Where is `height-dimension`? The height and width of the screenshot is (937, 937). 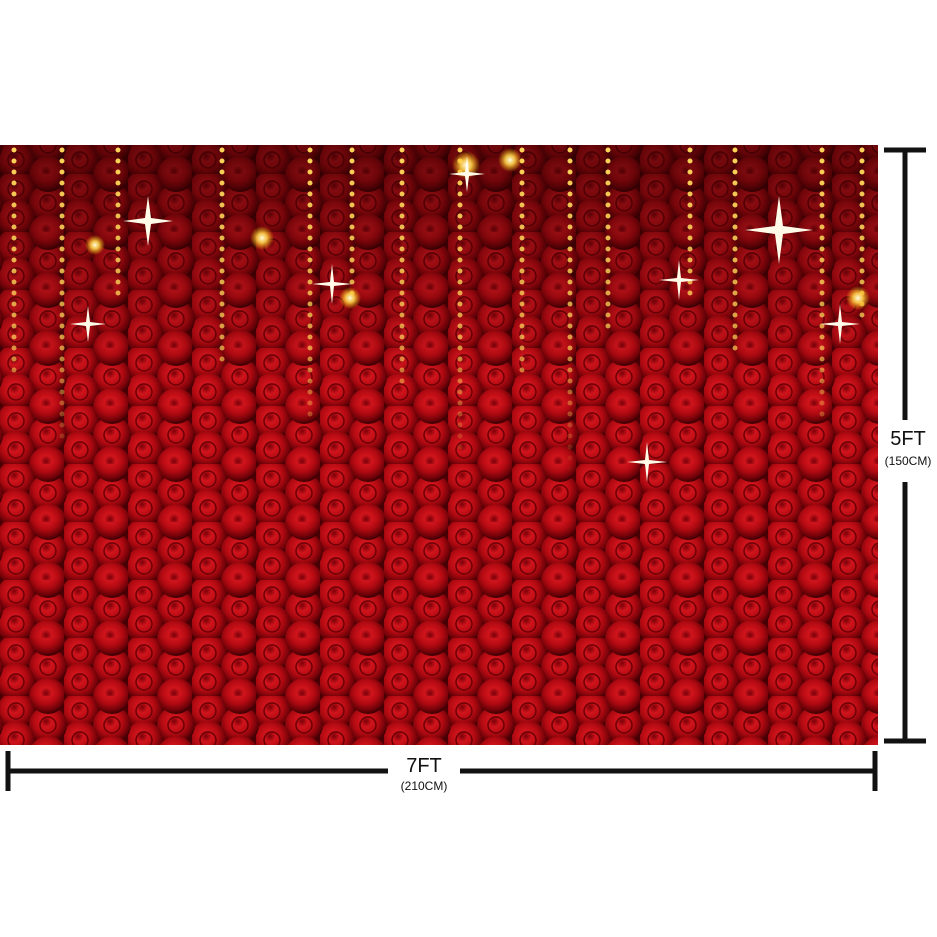
height-dimension is located at coordinates (905, 445).